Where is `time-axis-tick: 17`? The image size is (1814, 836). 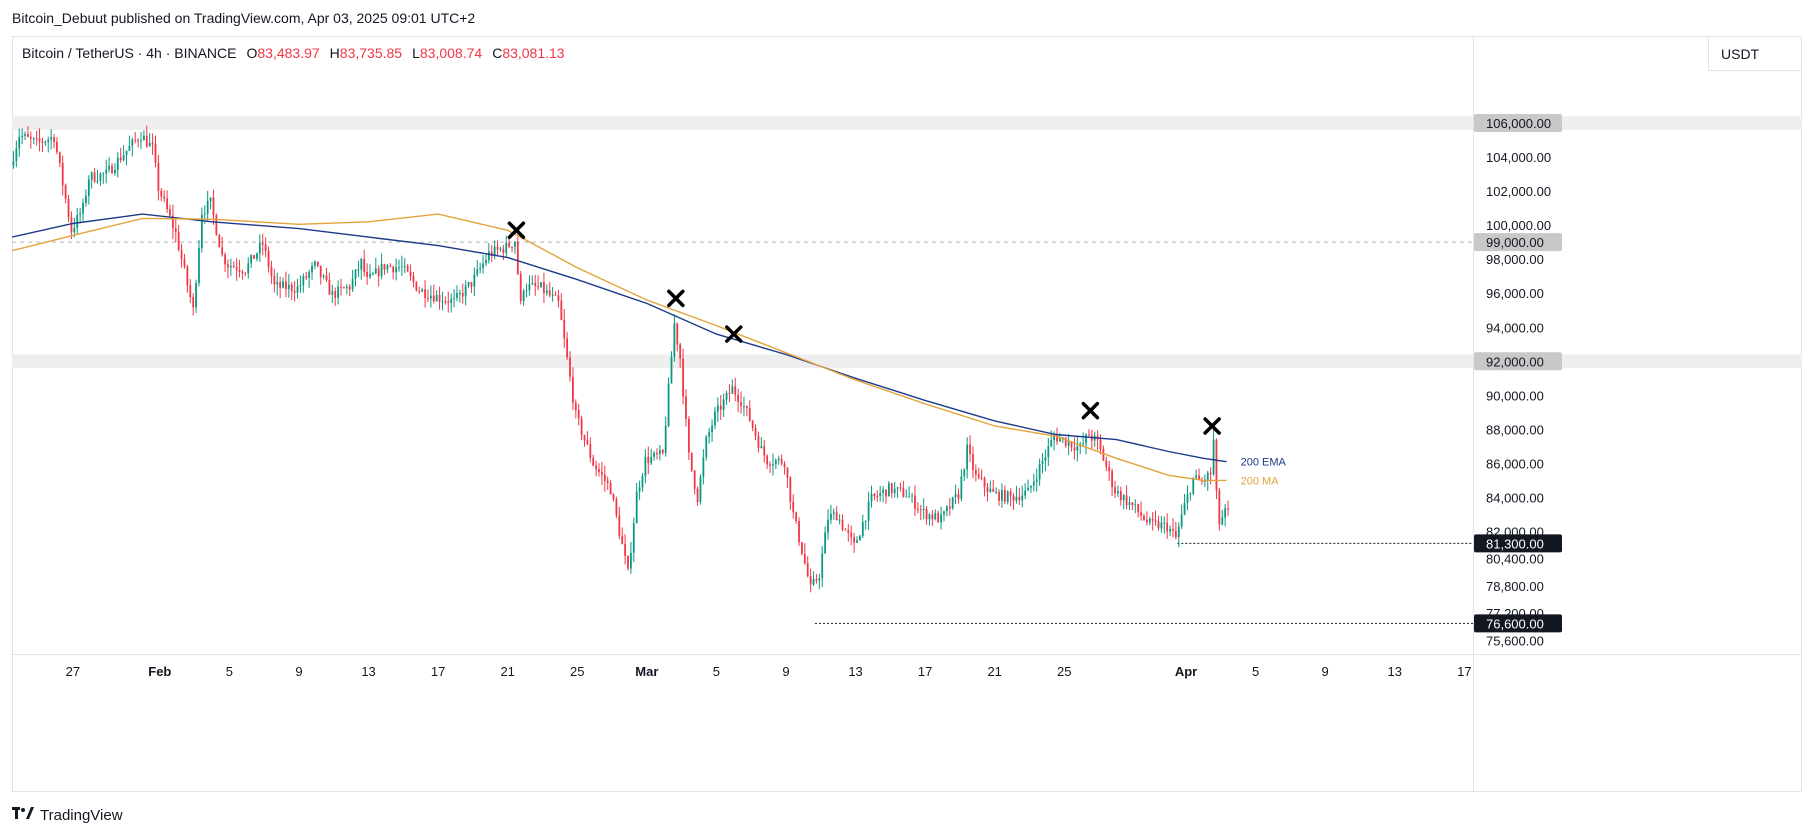
time-axis-tick: 17 is located at coordinates (438, 671).